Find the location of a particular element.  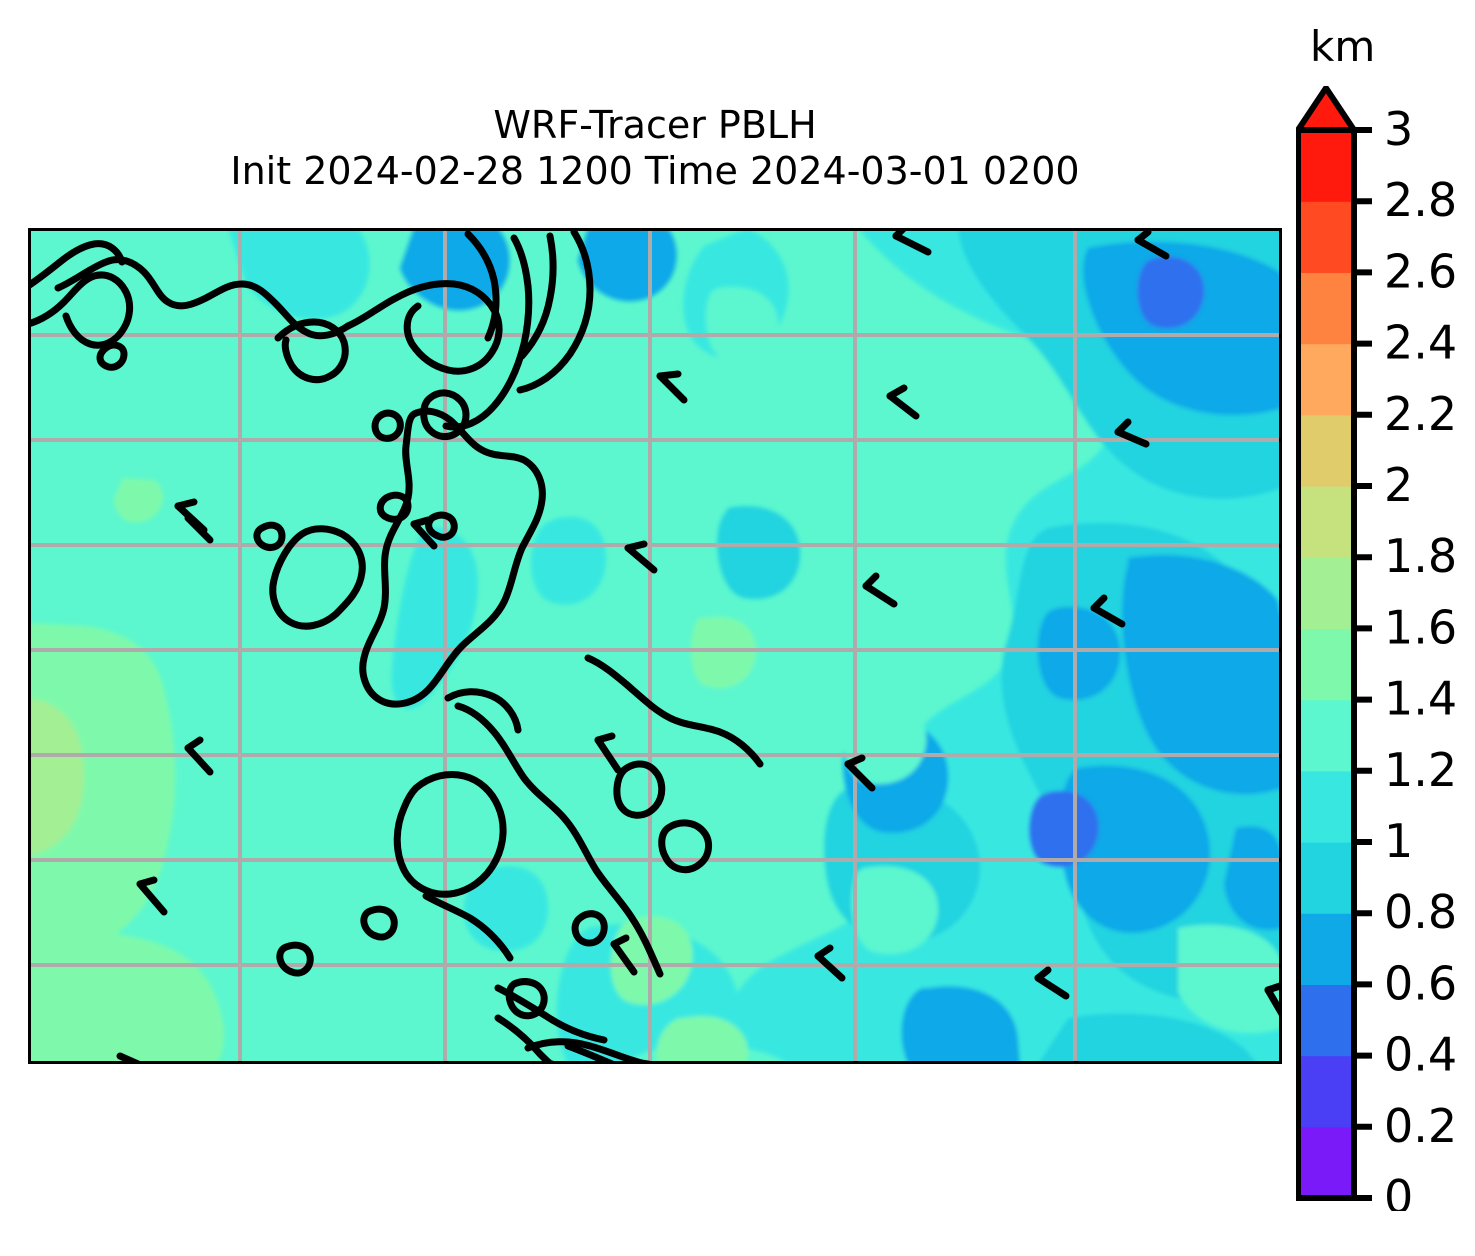

colorbar-canvas: 3 2.8 2.6 2.4 2.2 2 1.8 1.6 1.4 1.2 1 0.8 0.6 0.4 0.2 0 is located at coordinates (1382, 648).